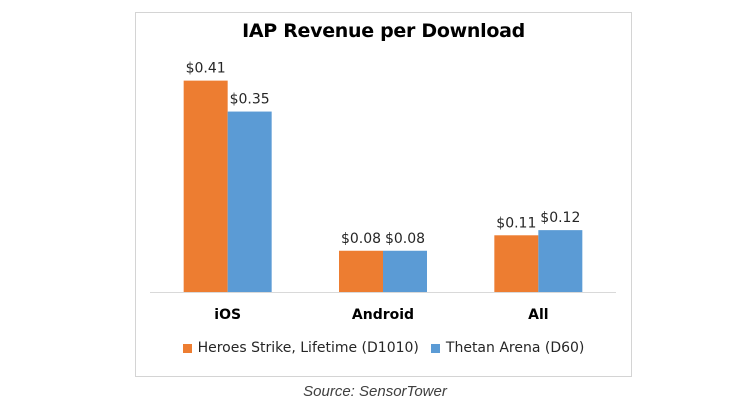 Image resolution: width=750 pixels, height=411 pixels. Describe the element at coordinates (516, 223) in the screenshot. I see `data-label-all-series-1: $0.11` at that location.